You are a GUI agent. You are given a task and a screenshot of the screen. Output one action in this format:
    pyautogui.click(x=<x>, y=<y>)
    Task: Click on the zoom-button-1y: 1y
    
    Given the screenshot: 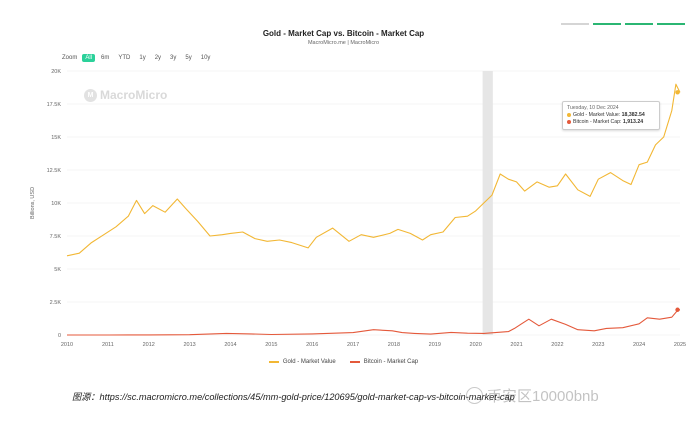 What is the action you would take?
    pyautogui.click(x=142, y=58)
    